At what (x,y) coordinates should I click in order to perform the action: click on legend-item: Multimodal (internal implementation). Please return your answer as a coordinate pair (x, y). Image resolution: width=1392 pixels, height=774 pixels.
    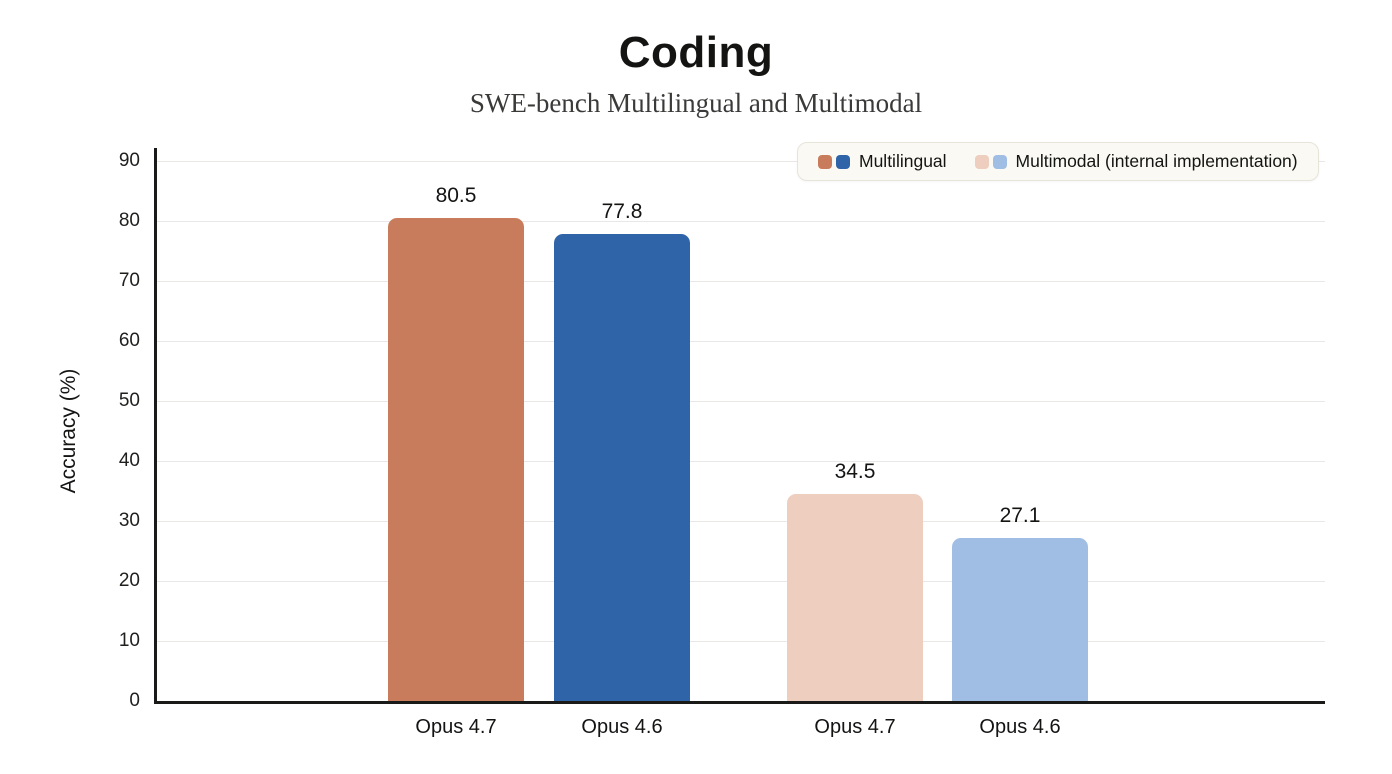
    Looking at the image, I should click on (1136, 161).